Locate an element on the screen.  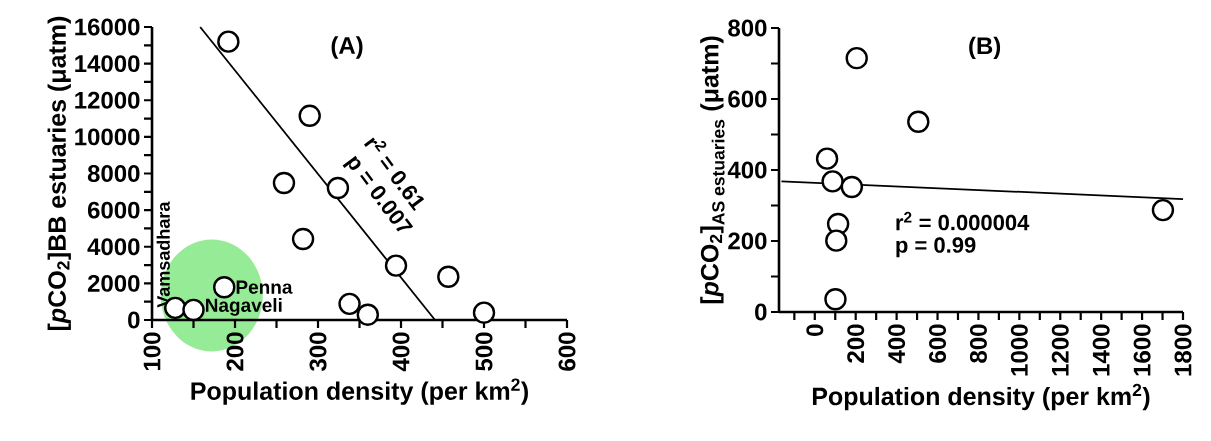
x-tick-label: 1000 is located at coordinates (1019, 350).